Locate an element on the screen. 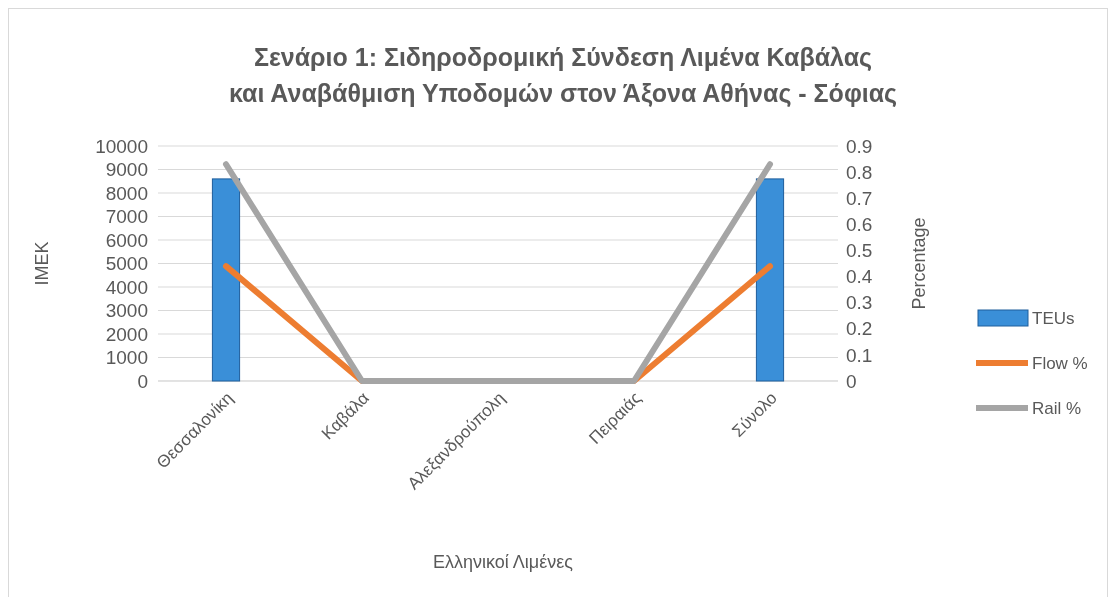 This screenshot has width=1115, height=597. y2-tick-label: 0.2 is located at coordinates (859, 329).